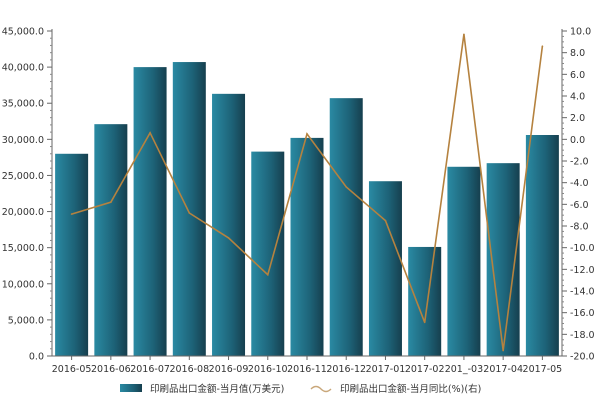 Image resolution: width=600 pixels, height=405 pixels. Describe the element at coordinates (582, 270) in the screenshot. I see `right-tick-label: -12.0` at that location.